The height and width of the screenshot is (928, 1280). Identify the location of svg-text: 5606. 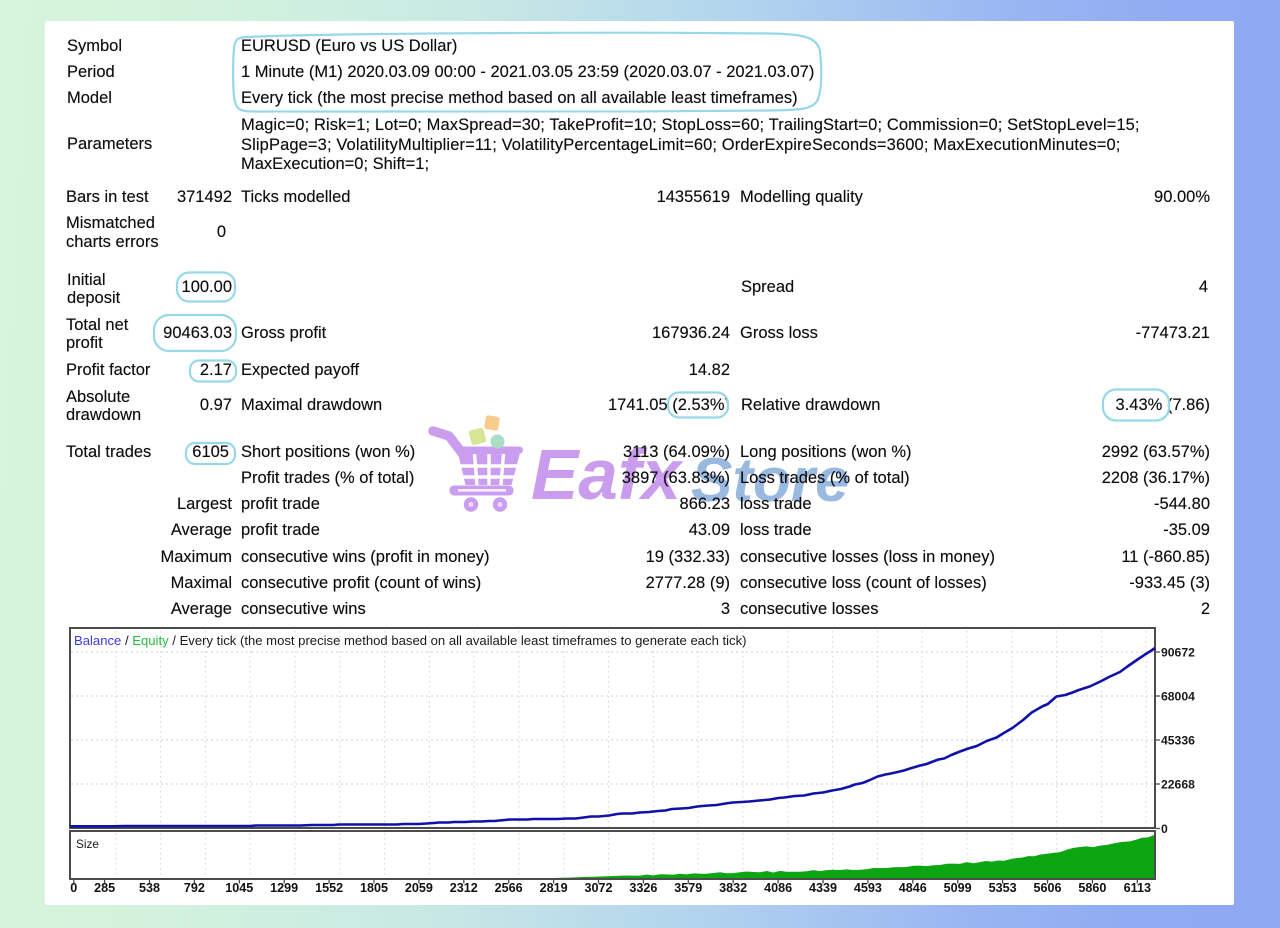
(1047, 888).